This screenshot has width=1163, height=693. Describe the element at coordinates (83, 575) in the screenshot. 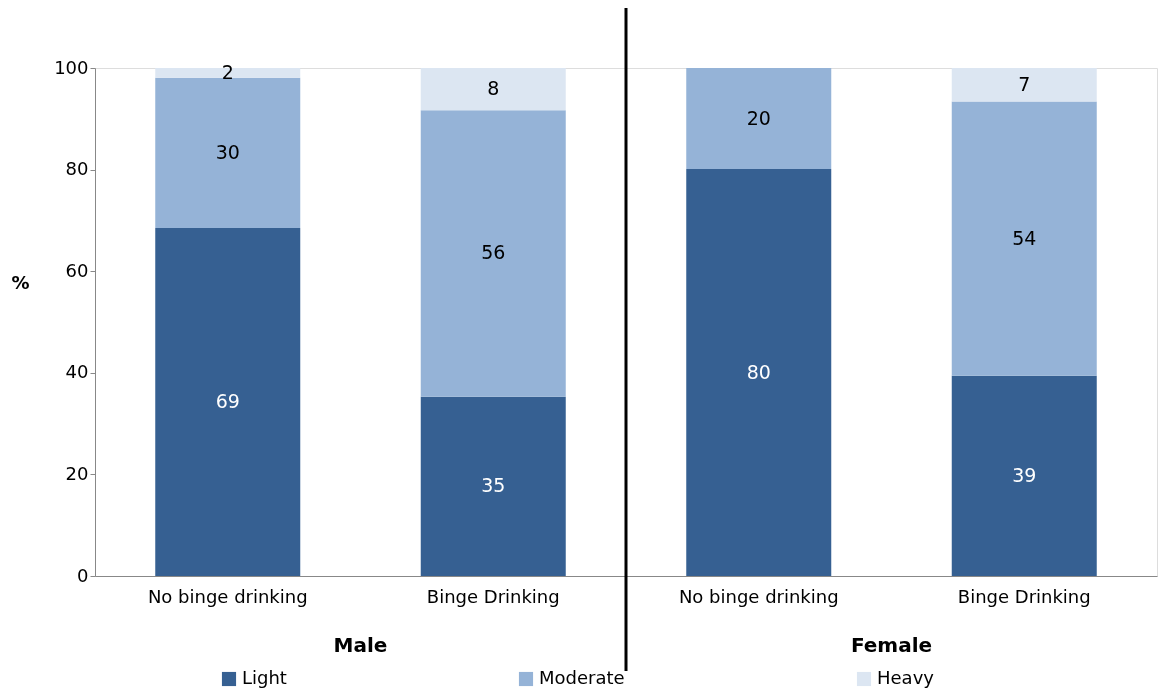

I see `y-tick-label: 0` at that location.